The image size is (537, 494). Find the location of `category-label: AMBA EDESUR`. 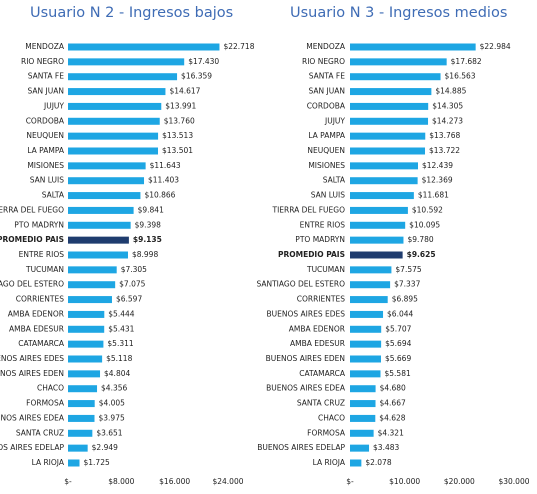

category-label: AMBA EDESUR is located at coordinates (36, 328).